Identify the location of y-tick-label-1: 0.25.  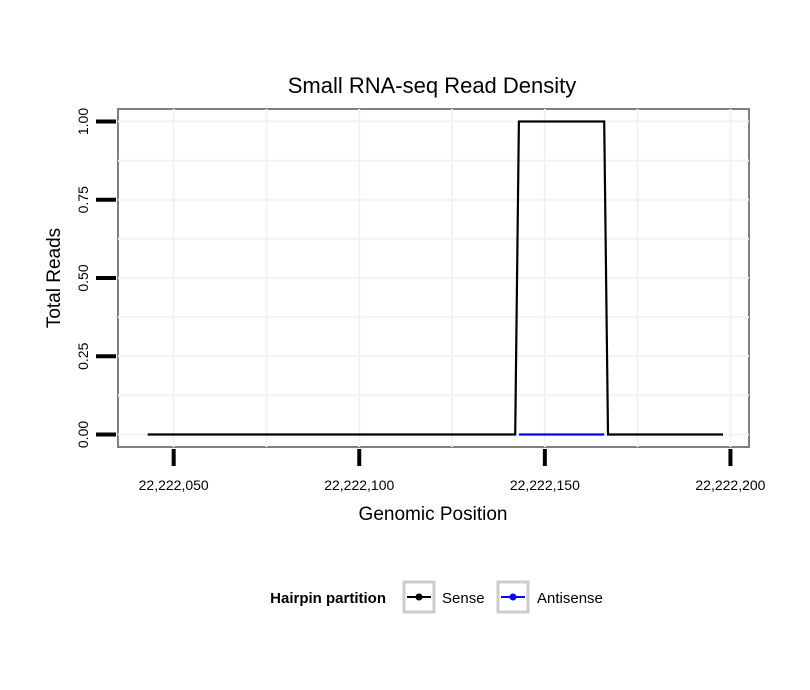
(83, 355).